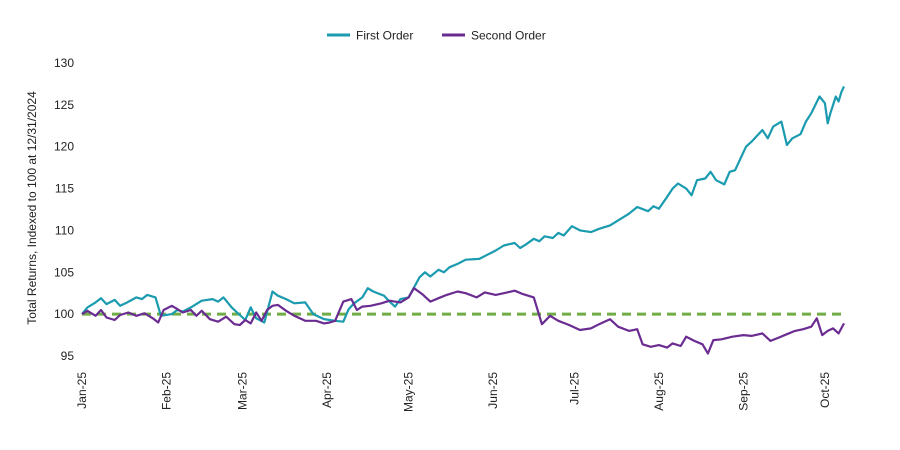 Image resolution: width=900 pixels, height=450 pixels. Describe the element at coordinates (64, 209) in the screenshot. I see `y-axis-ticks: 95 100 105 110 115 120 125 130` at that location.